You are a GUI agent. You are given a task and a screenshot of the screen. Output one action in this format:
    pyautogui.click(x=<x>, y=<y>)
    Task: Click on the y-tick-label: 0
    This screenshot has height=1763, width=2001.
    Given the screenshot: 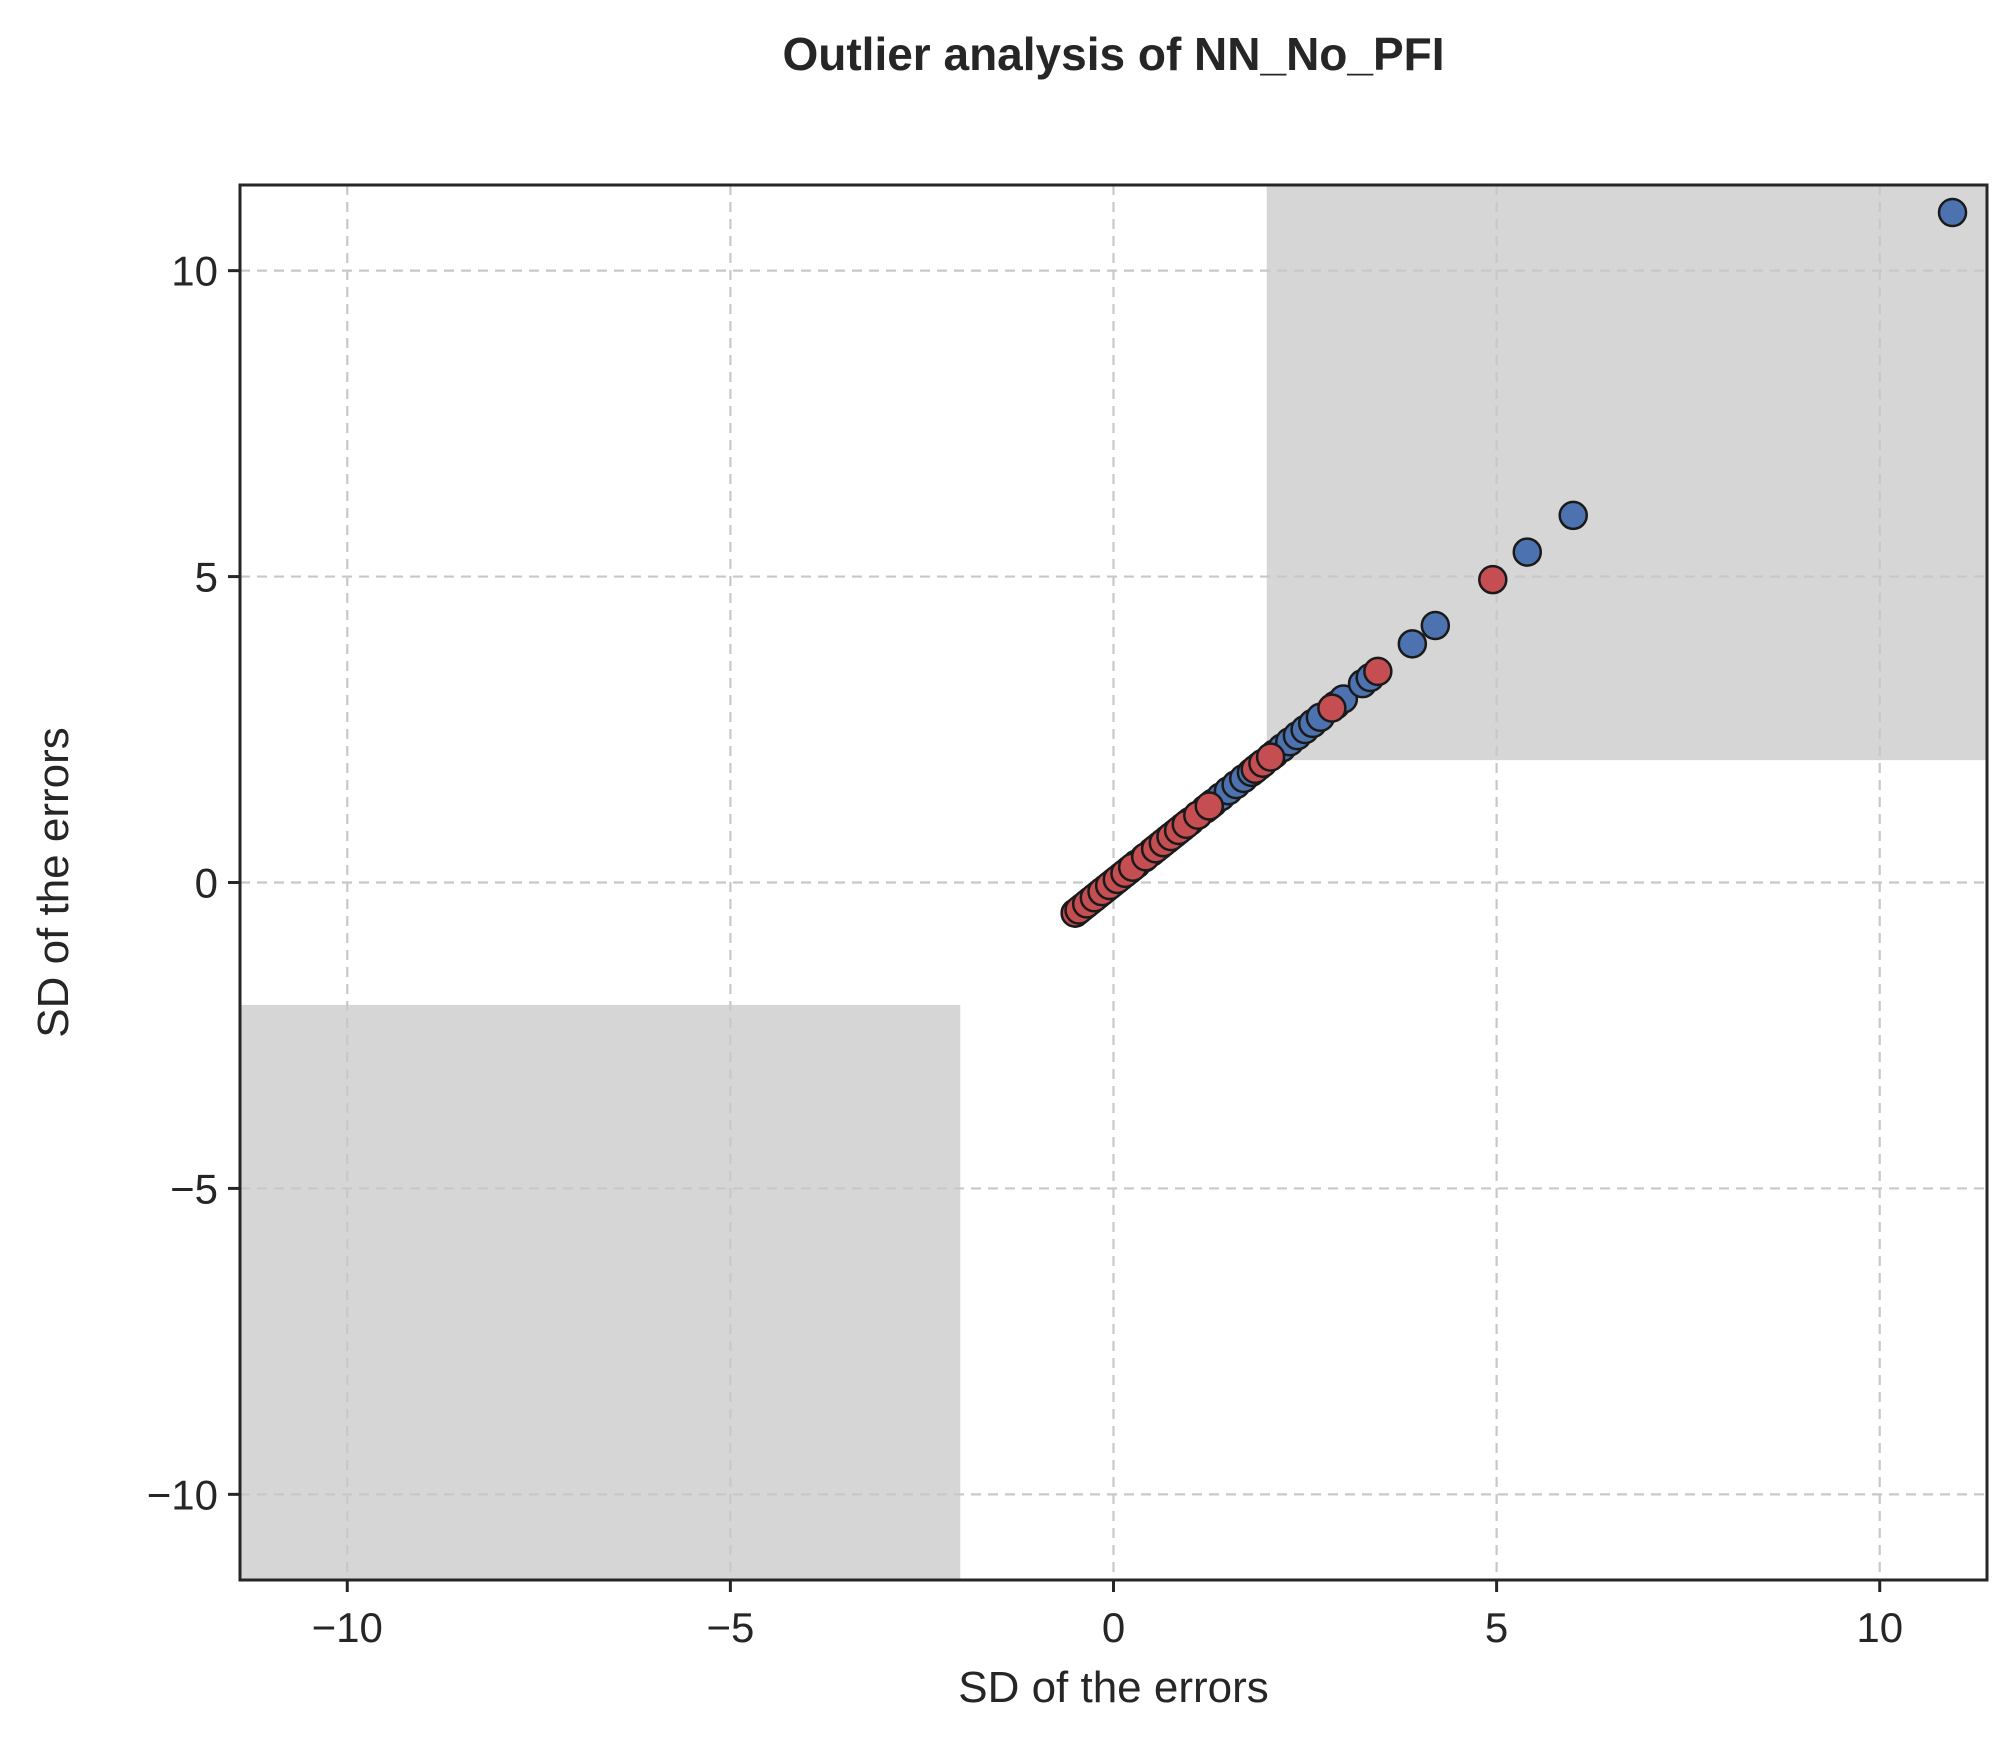 What is the action you would take?
    pyautogui.click(x=206, y=883)
    